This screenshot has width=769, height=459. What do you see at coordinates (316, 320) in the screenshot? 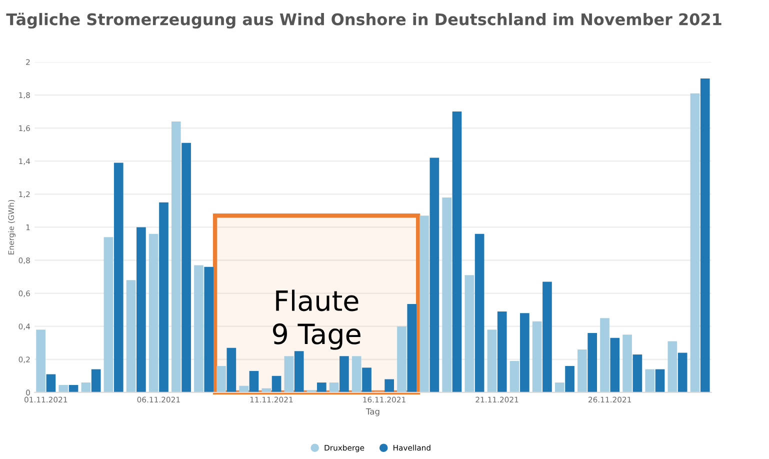
I see `band-label: Flaute 9 Tage` at bounding box center [316, 320].